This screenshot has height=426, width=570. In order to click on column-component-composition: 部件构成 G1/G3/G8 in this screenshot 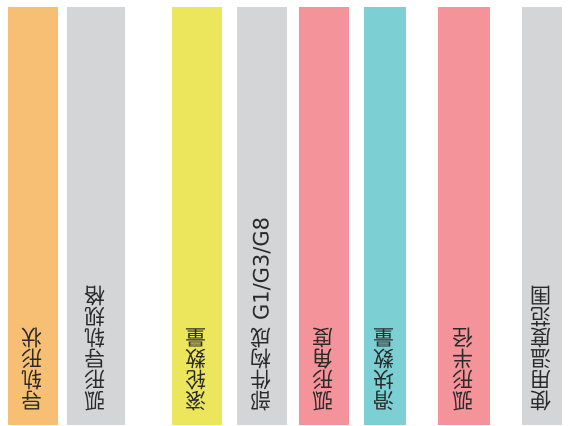, I will do `click(262, 216)`.